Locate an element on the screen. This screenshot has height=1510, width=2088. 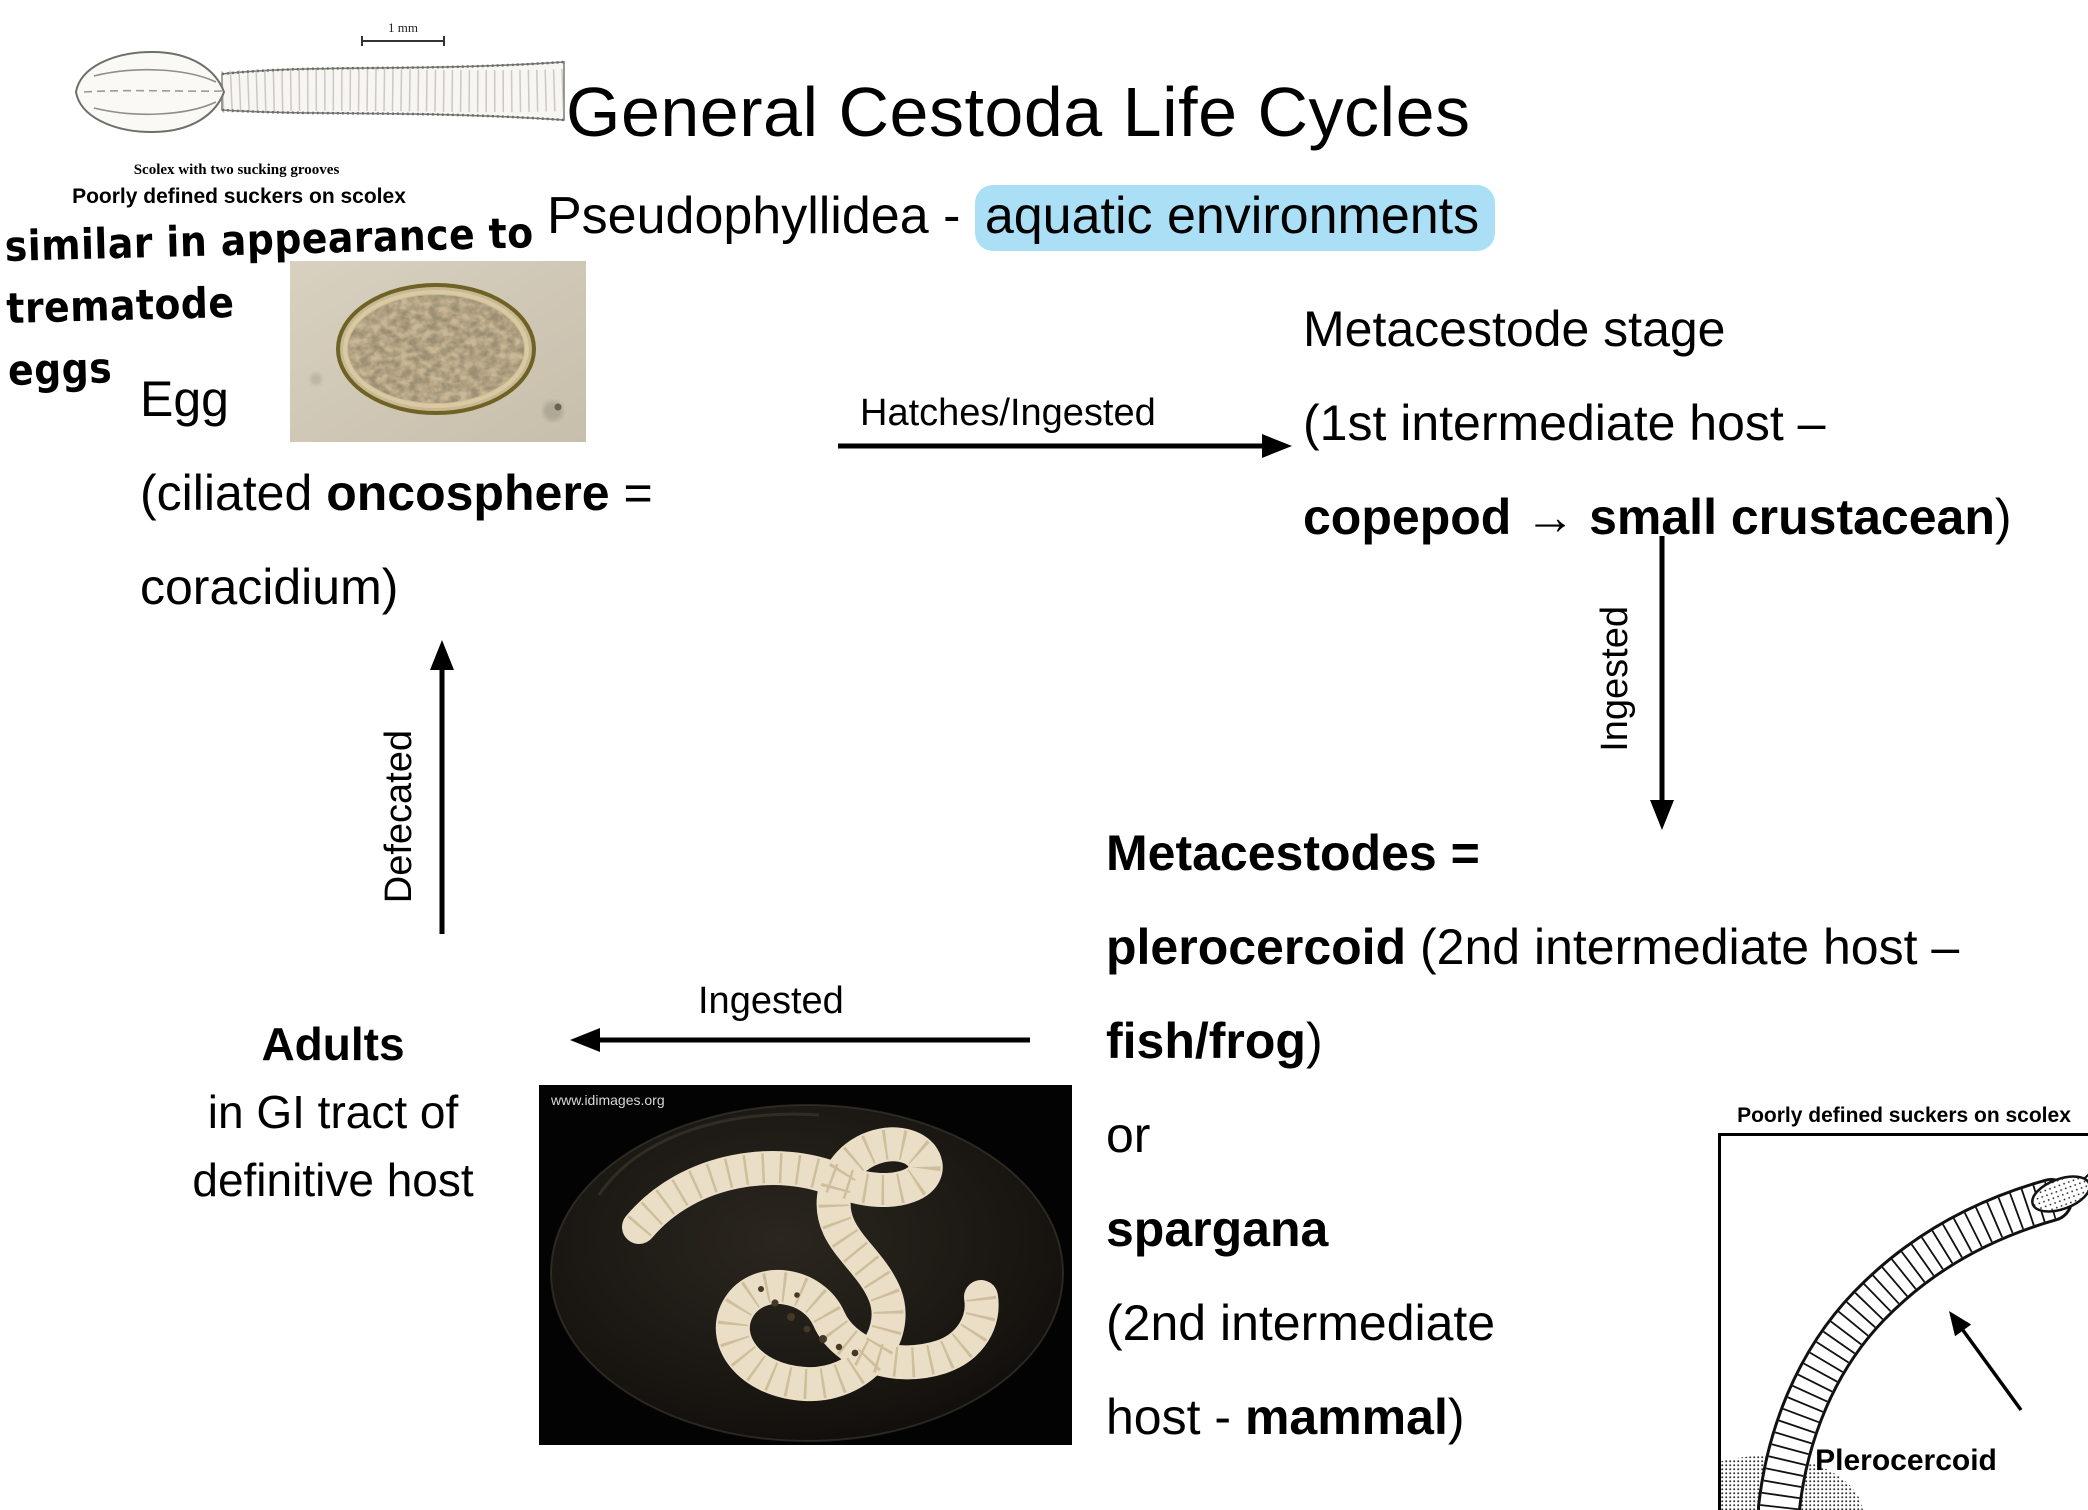
metacestodes-line6: (2nd intermediate is located at coordinates (1301, 1323).